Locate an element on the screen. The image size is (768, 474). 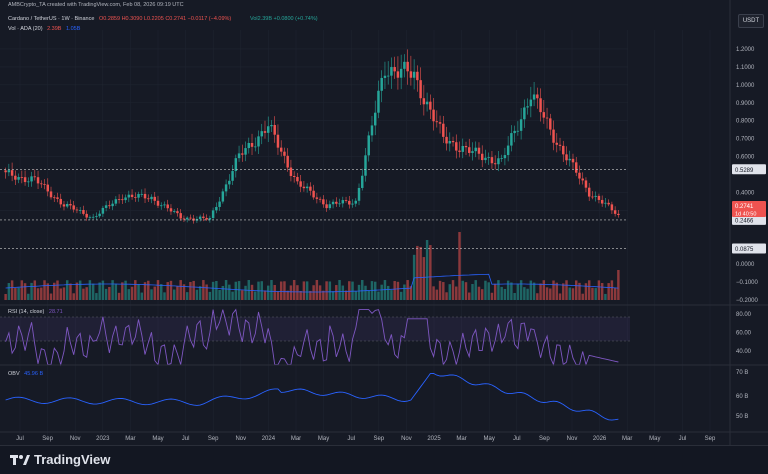
currency-button: USDT is located at coordinates (751, 21).